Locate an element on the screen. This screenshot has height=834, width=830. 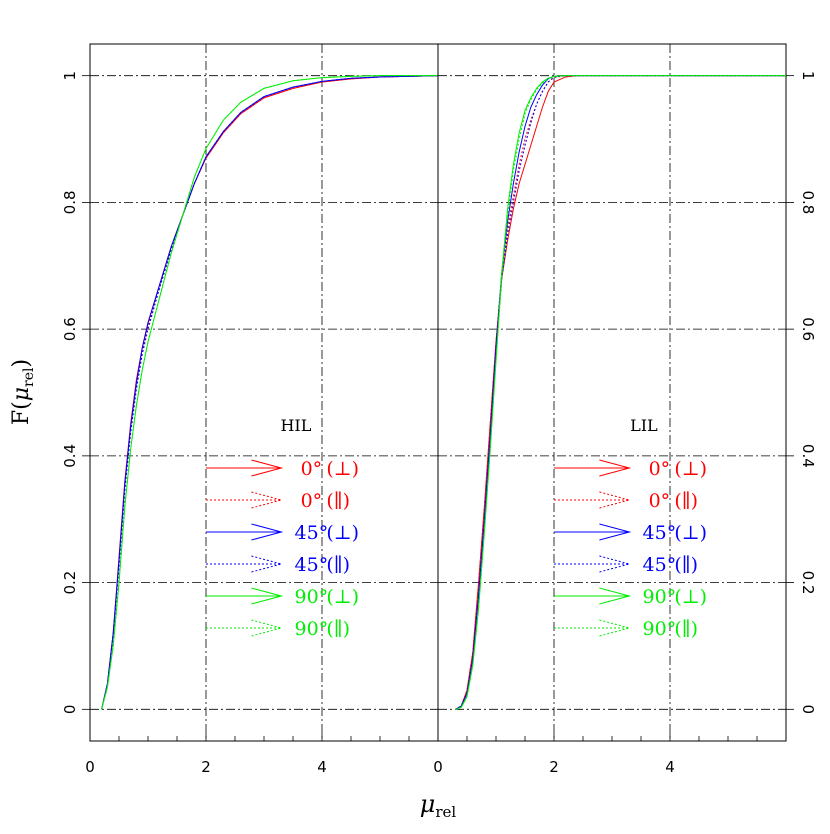
y-axis-title: F(μrel) is located at coordinates (23, 392).